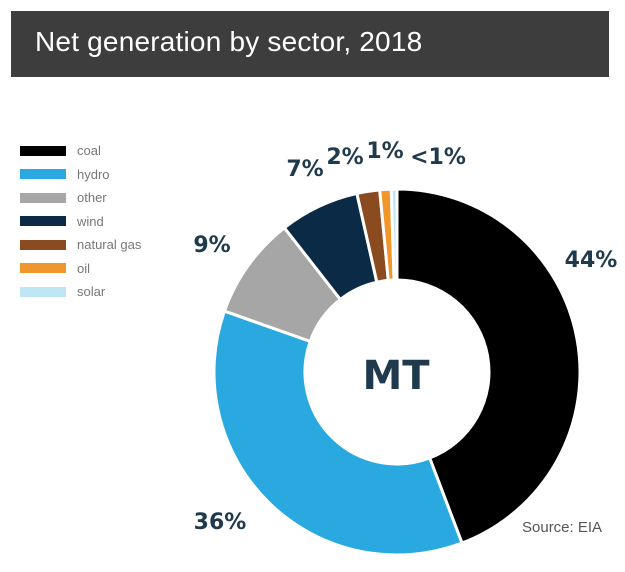  I want to click on legend-item-other: other, so click(80, 198).